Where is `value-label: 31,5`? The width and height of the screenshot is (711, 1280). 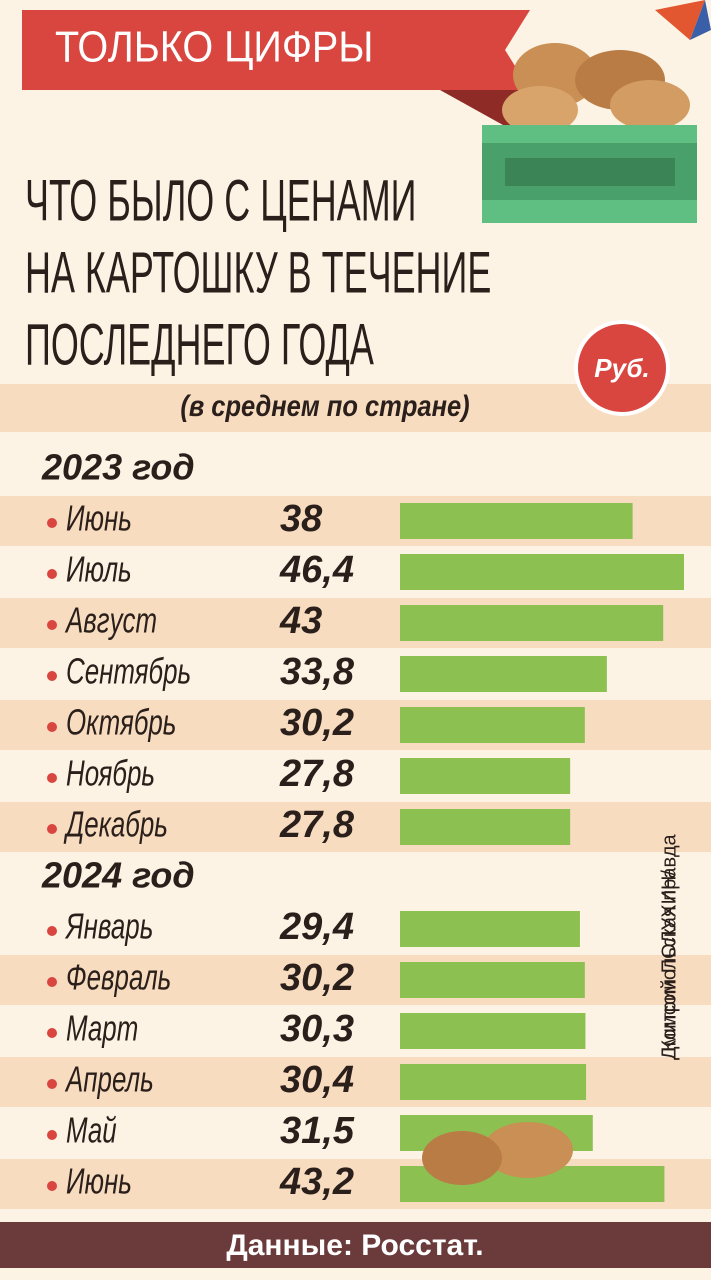
value-label: 31,5 is located at coordinates (317, 1131).